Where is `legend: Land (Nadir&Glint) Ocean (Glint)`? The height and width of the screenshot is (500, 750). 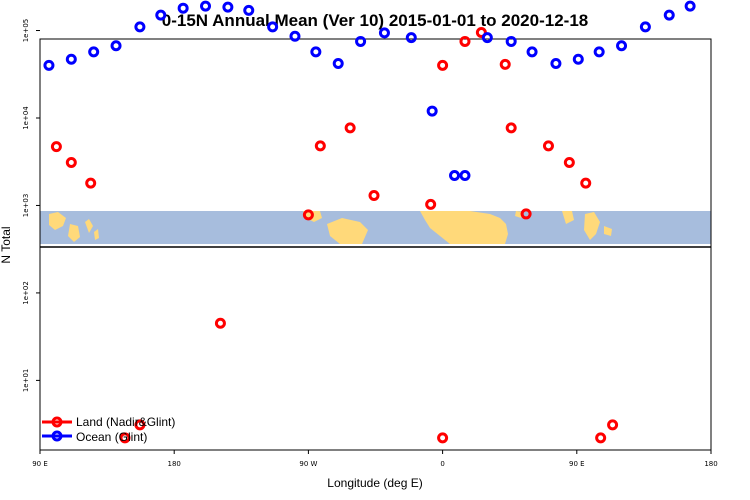
legend: Land (Nadir&Glint) Ocean (Glint) is located at coordinates (108, 429).